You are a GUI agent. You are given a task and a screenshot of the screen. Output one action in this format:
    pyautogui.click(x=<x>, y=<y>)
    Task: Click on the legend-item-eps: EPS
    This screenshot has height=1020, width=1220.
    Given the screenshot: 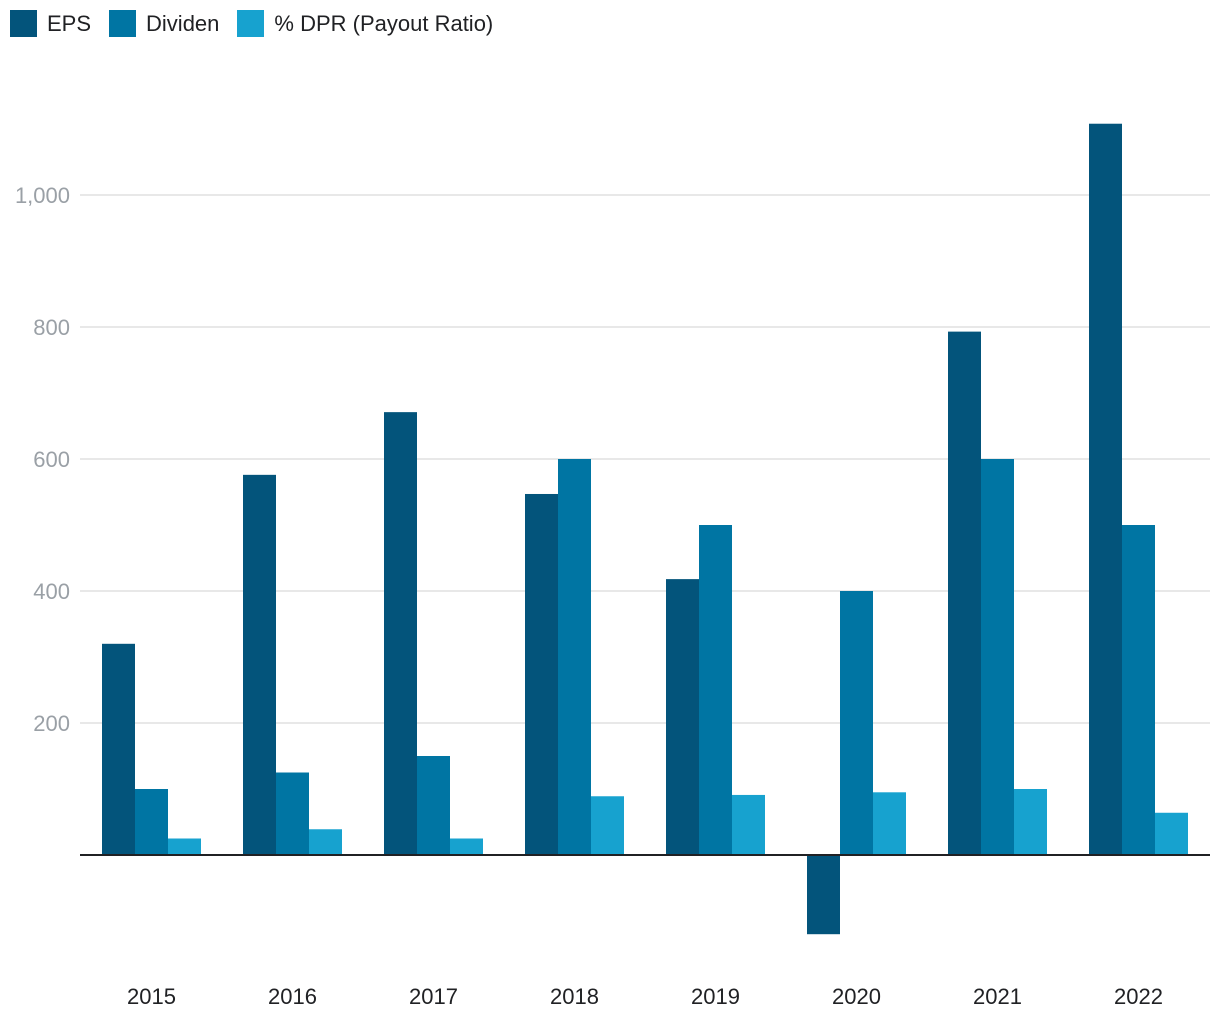 What is the action you would take?
    pyautogui.click(x=50, y=23)
    